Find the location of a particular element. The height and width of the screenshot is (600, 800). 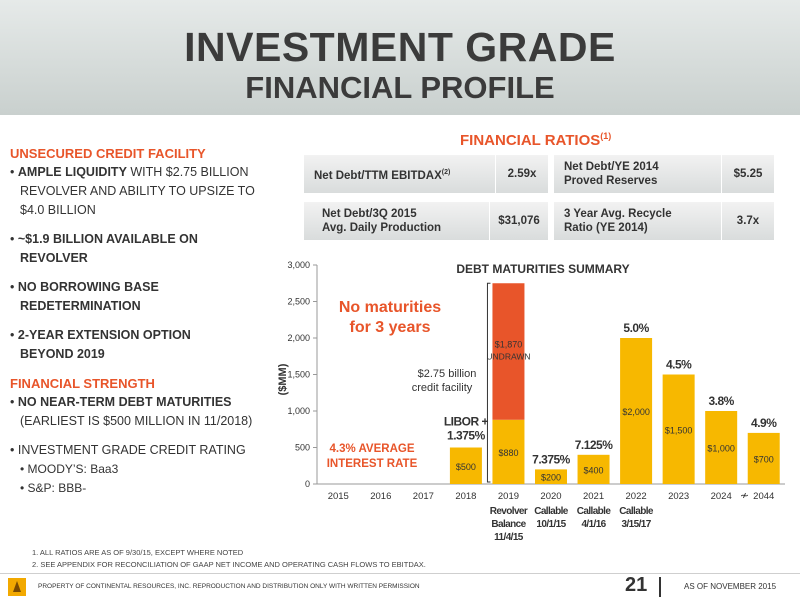

bullet-bold-text: NO NEAR-TERM DEBT MATURITIES is located at coordinates (124, 402).